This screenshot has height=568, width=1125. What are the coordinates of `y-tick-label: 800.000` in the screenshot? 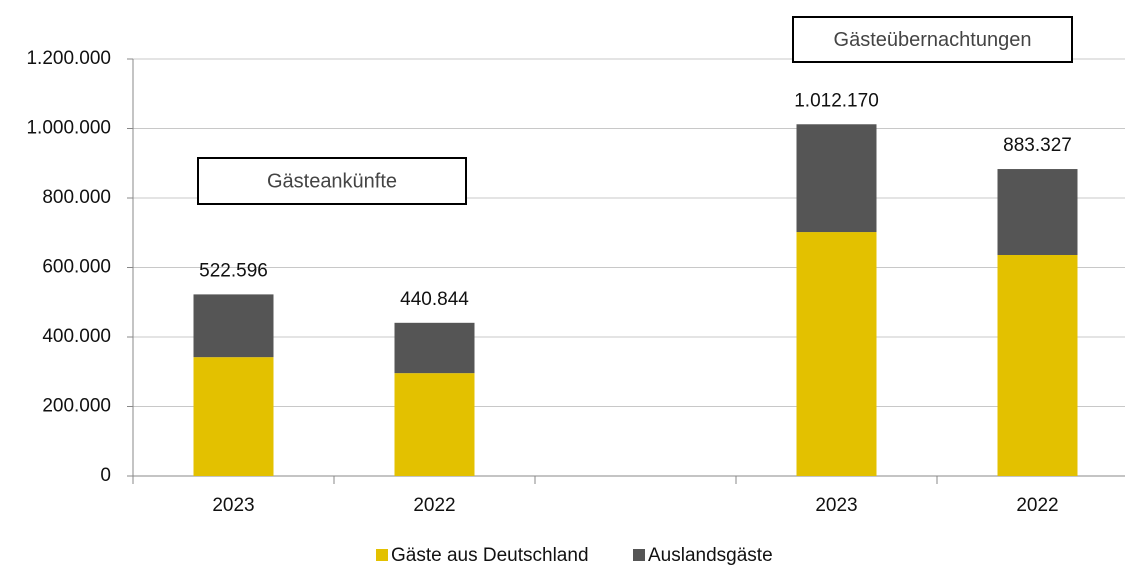 It's located at (76, 197).